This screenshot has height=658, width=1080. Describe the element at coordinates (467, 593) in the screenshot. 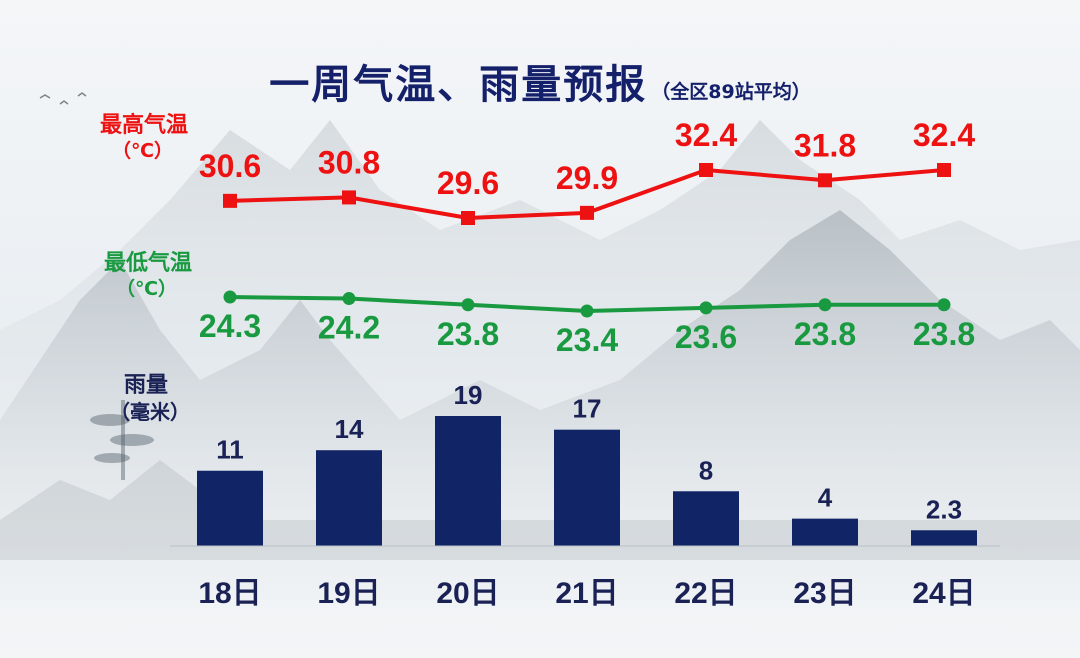

I see `x-tick-label: 20日` at that location.